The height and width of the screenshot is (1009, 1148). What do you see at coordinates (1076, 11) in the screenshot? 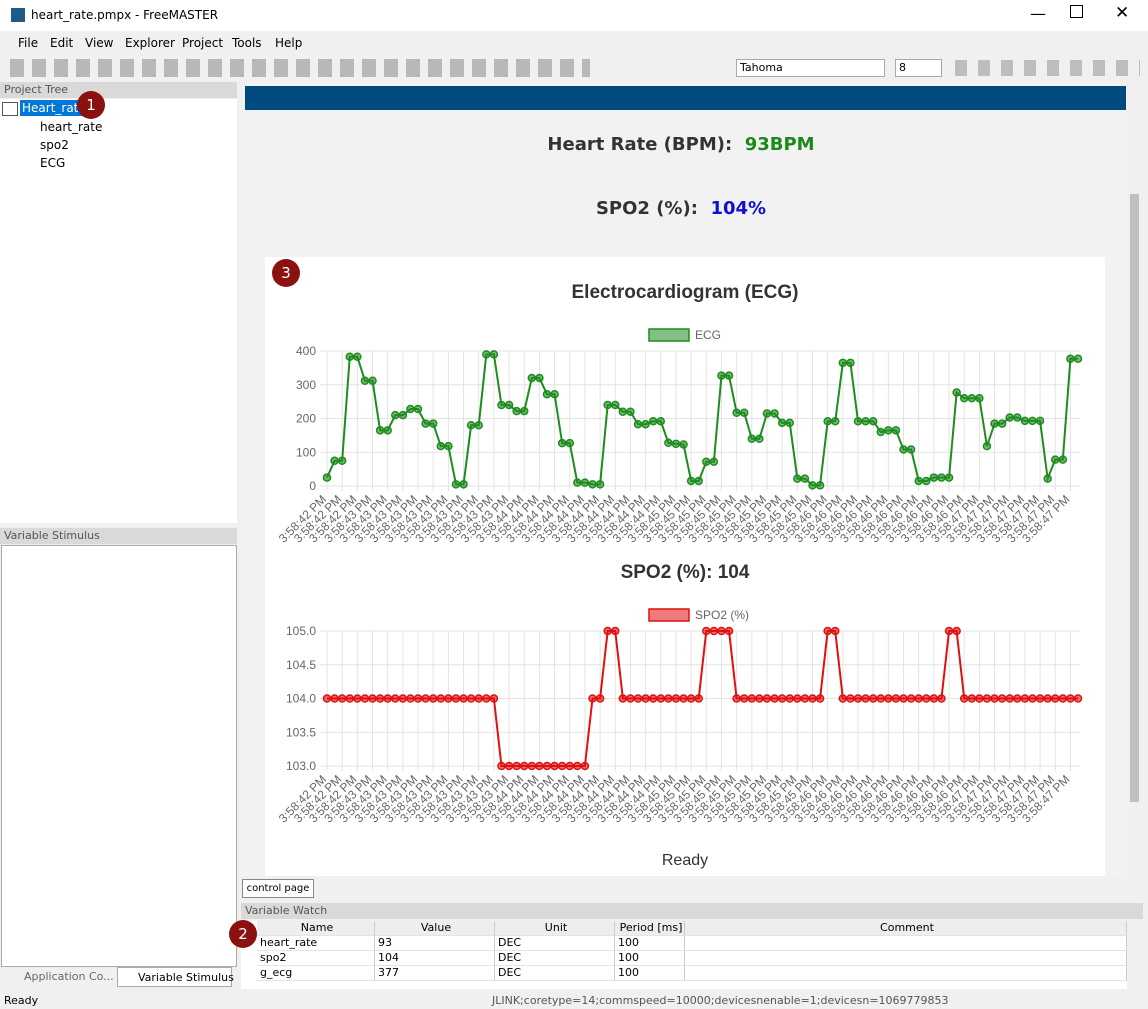
I see `maximize` at bounding box center [1076, 11].